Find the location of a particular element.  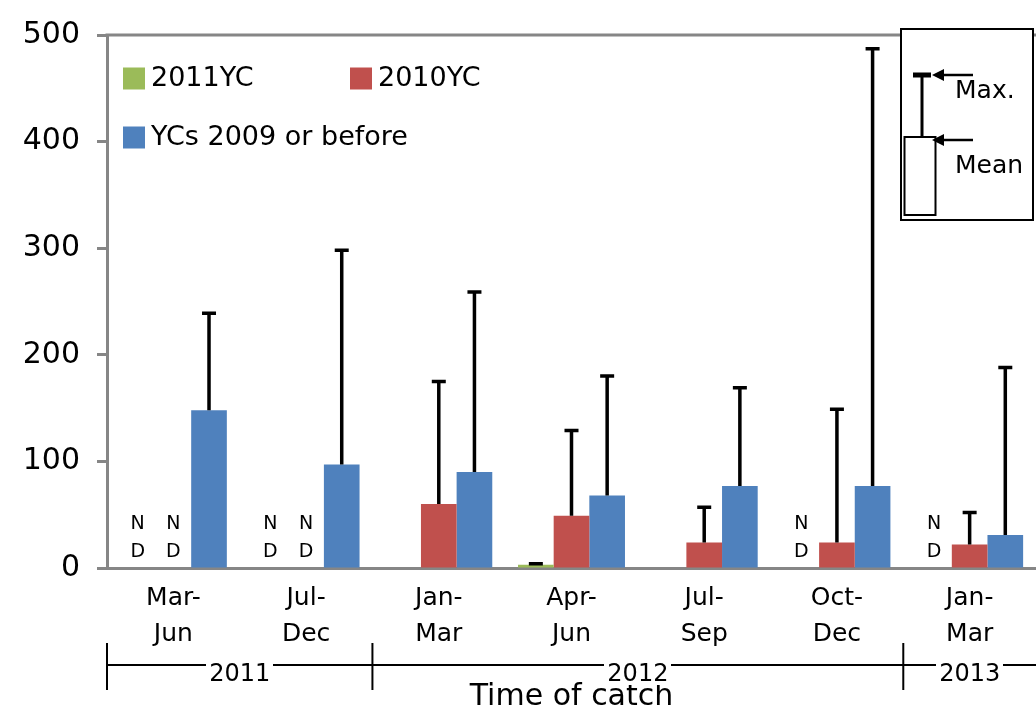

y-tick-label: 400 is located at coordinates (51, 139).